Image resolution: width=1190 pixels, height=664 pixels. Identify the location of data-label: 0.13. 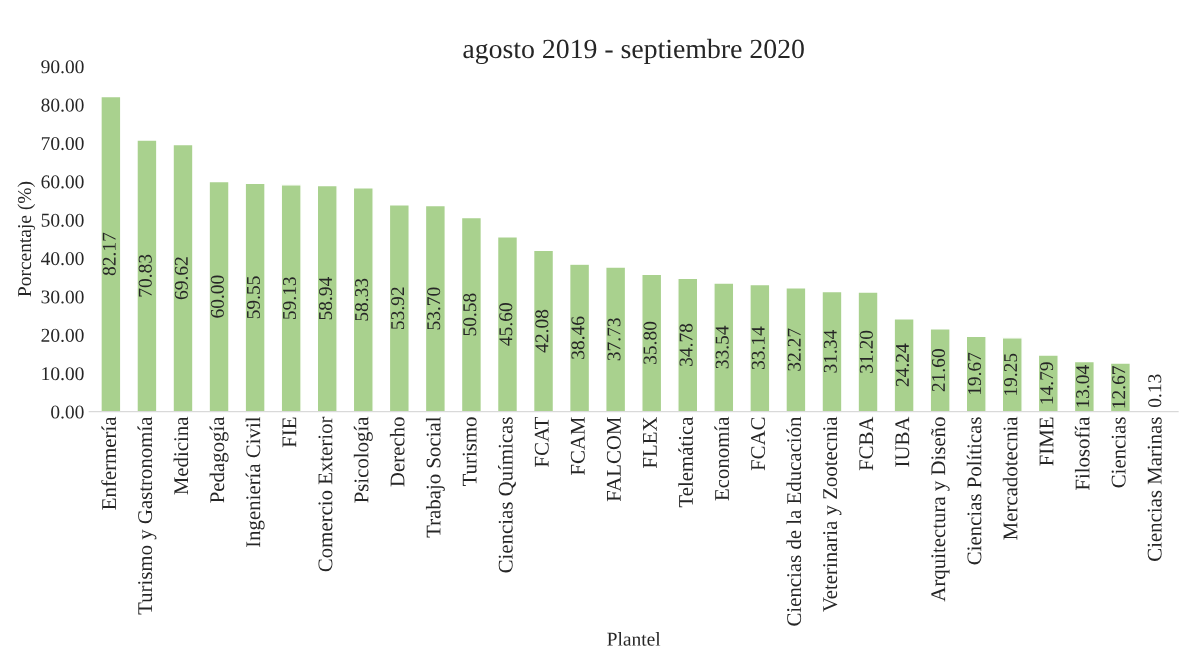
(1155, 390).